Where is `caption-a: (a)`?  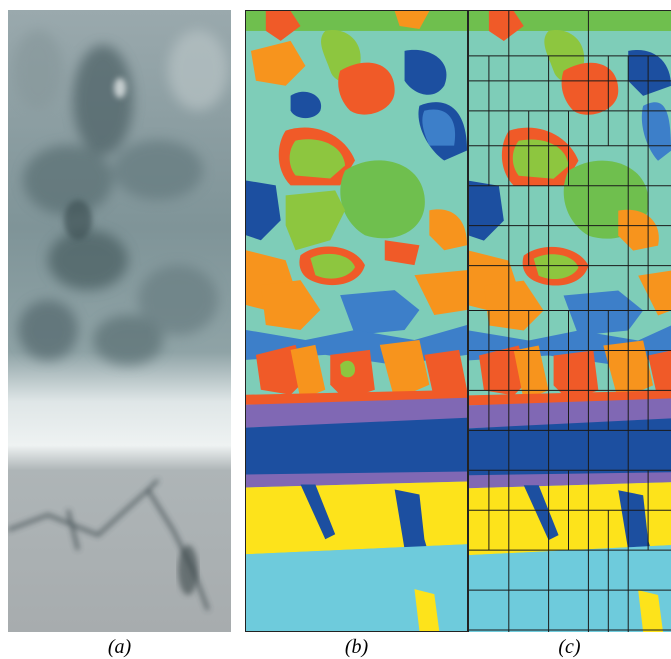 caption-a: (a) is located at coordinates (119, 647).